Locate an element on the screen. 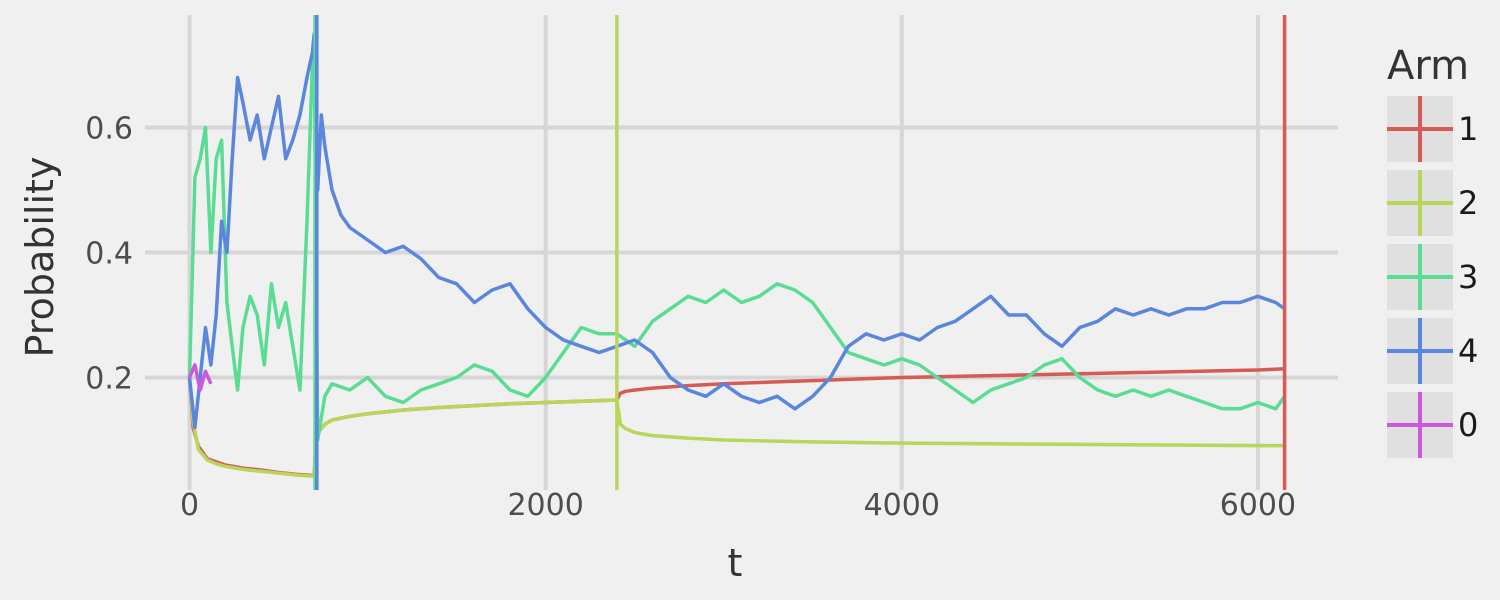 The image size is (1500, 600). legend-label: 3 is located at coordinates (1468, 277).